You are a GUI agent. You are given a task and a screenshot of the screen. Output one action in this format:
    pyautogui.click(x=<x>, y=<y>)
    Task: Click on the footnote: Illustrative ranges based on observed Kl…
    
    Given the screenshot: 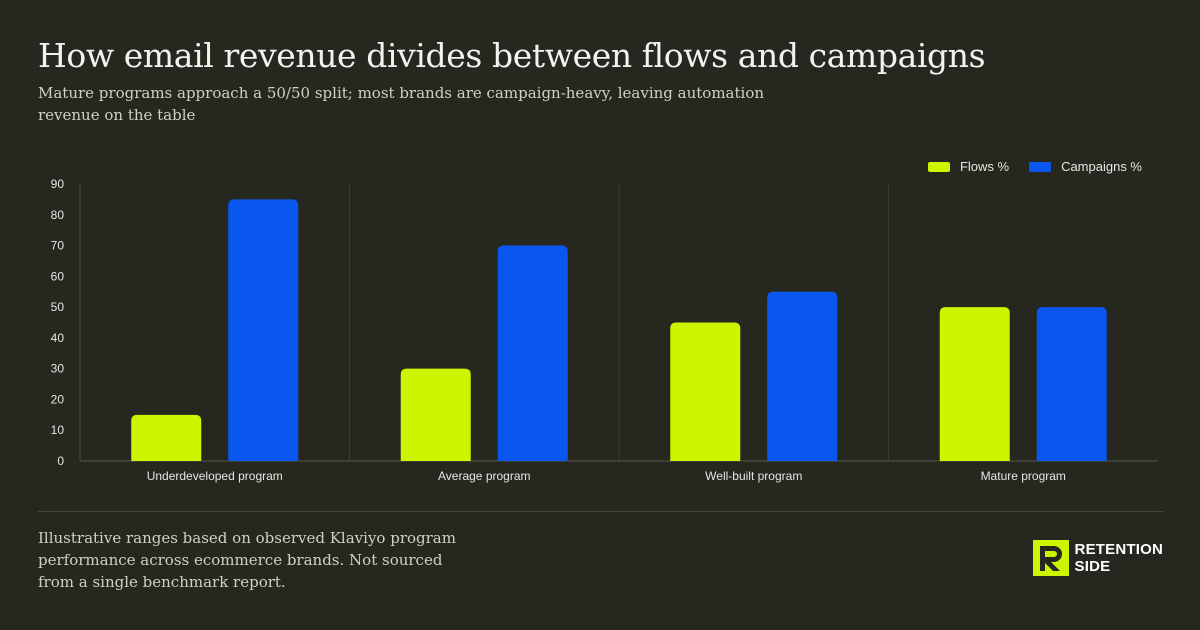 What is the action you would take?
    pyautogui.click(x=247, y=560)
    